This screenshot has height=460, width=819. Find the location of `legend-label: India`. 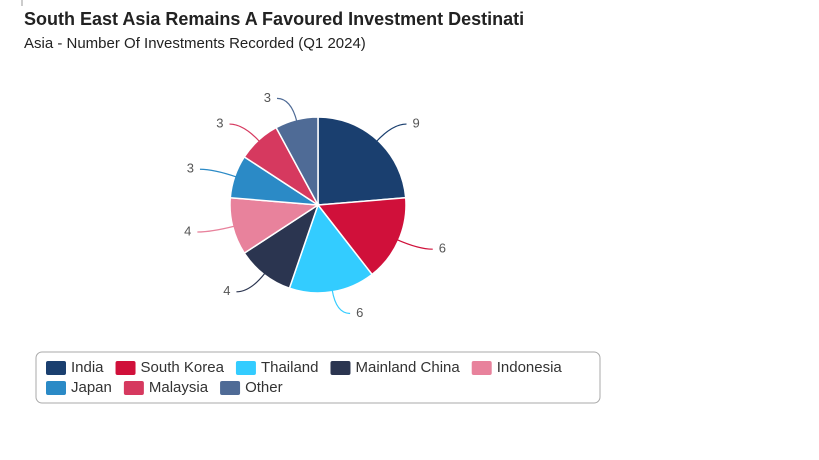

legend-label: India is located at coordinates (87, 367).